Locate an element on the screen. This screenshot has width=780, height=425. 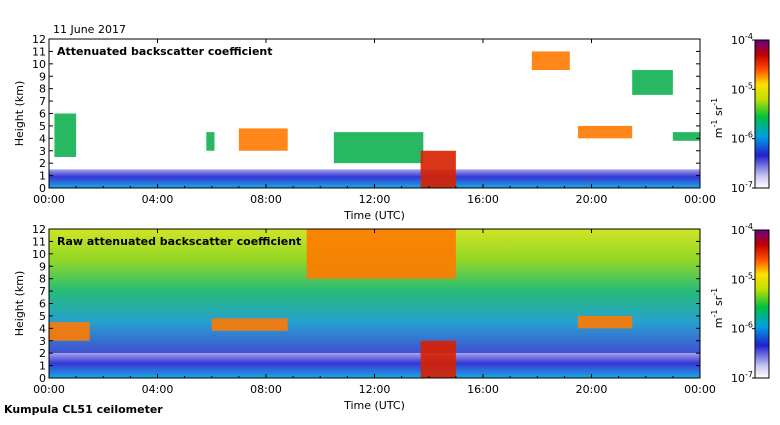
date-label: 11 June 2017 is located at coordinates (89, 29).